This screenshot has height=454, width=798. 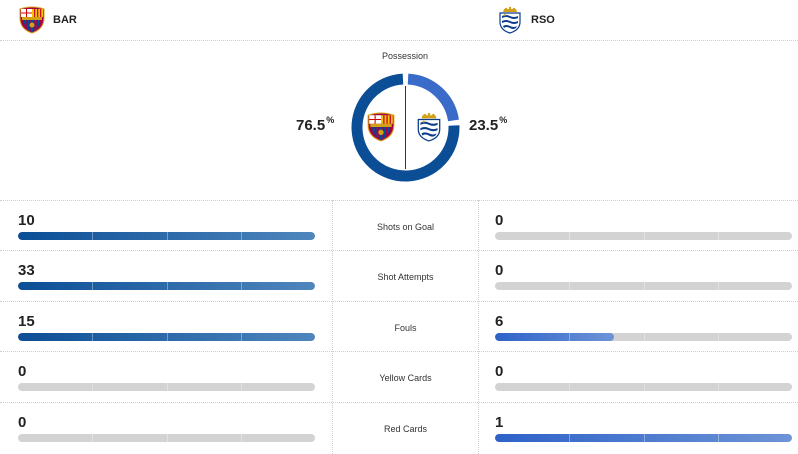 What do you see at coordinates (526, 20) in the screenshot?
I see `away-team: RSO` at bounding box center [526, 20].